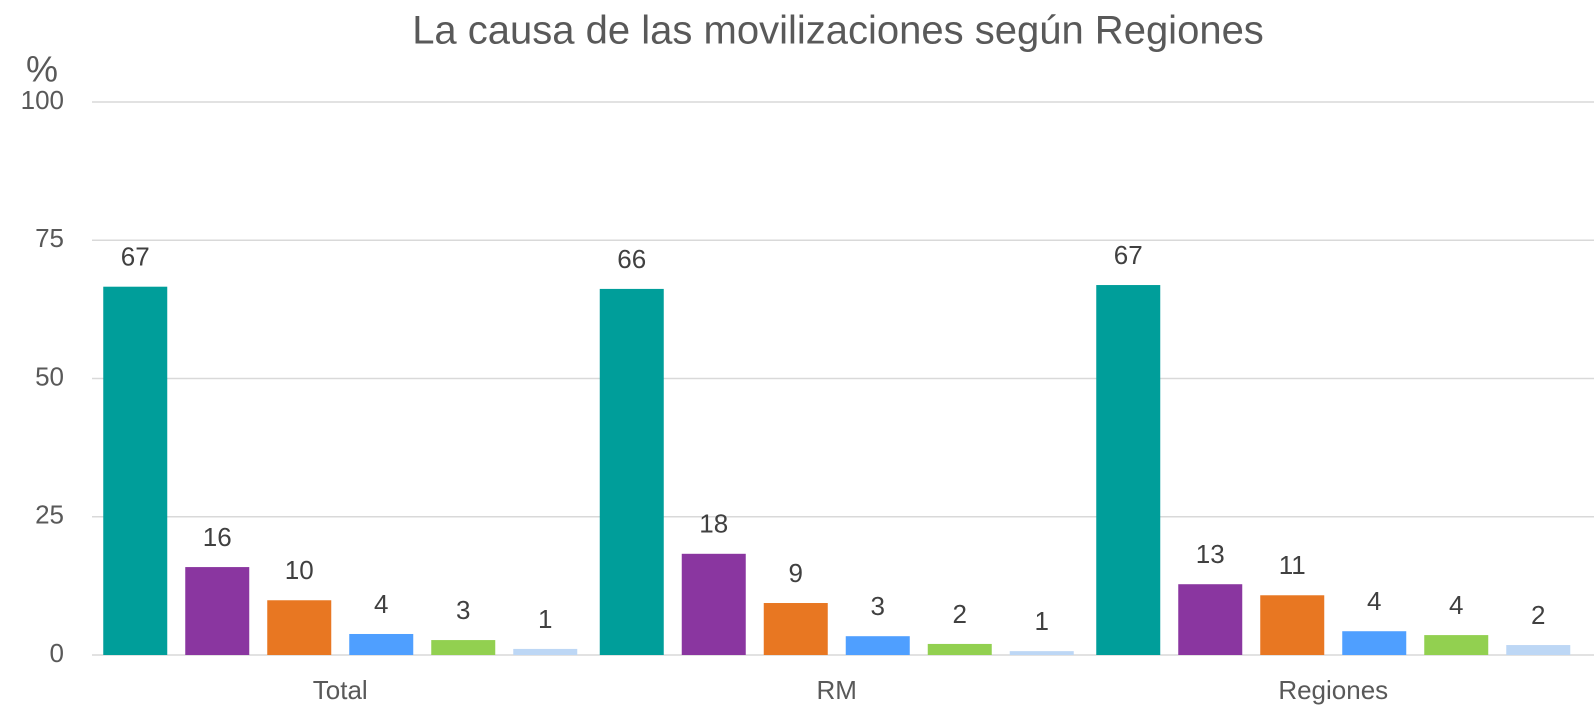  Describe the element at coordinates (57, 653) in the screenshot. I see `y-tick-label: 0` at that location.